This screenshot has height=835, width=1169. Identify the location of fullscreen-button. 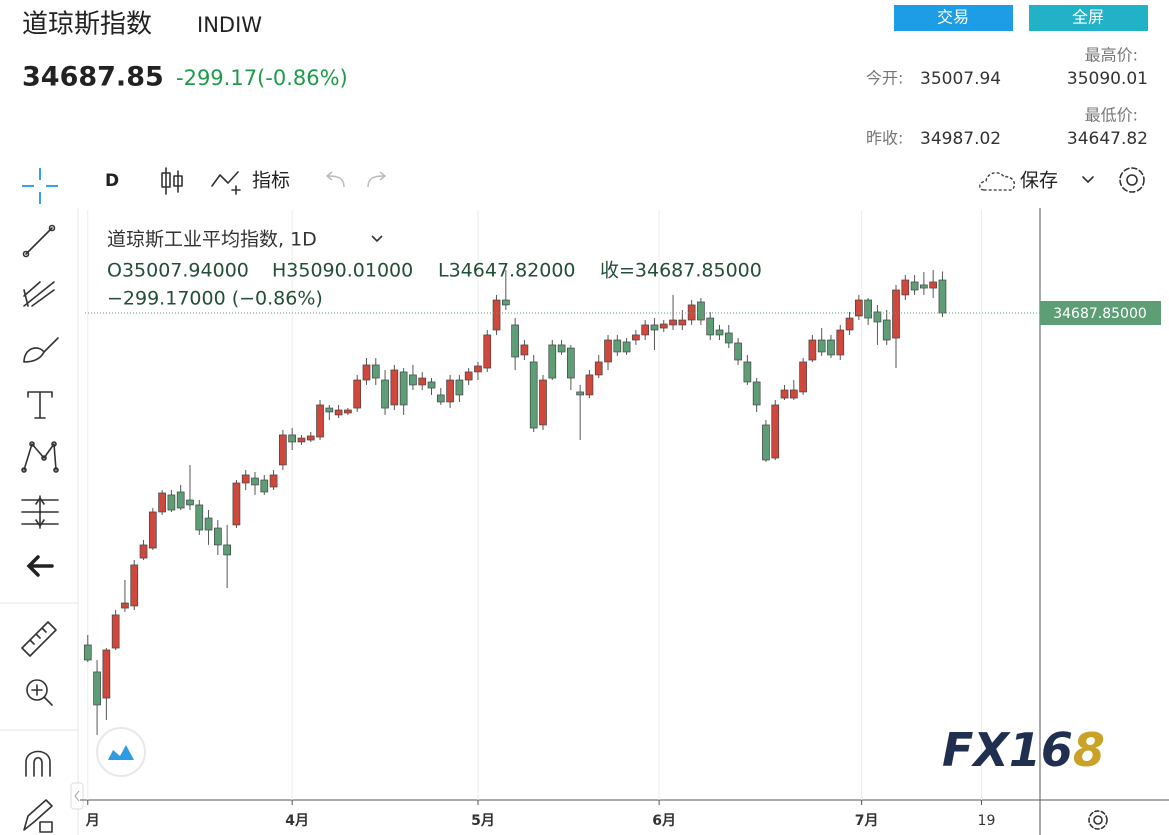
(1088, 18).